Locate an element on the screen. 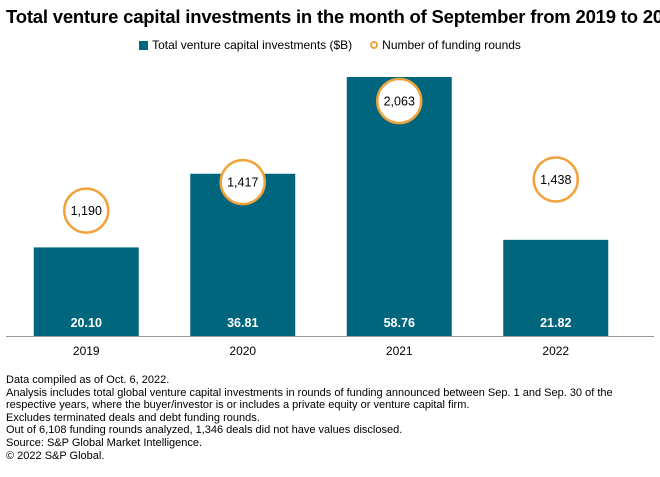  footnote-source: Source: S&P Global Market Intelligence. is located at coordinates (104, 442).